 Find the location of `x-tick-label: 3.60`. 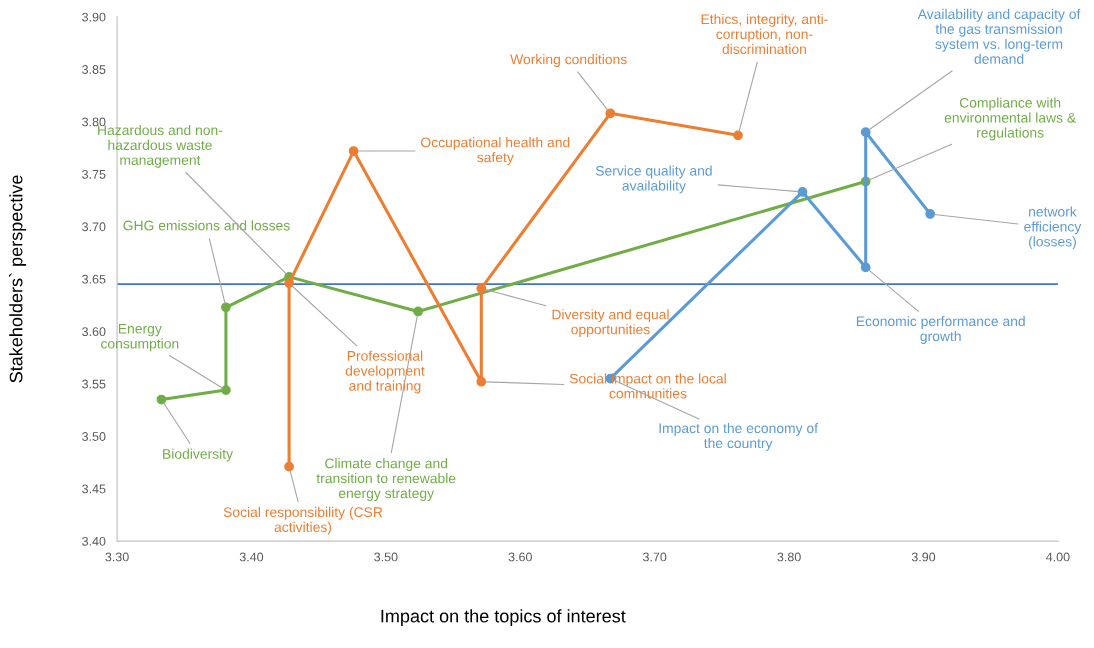

x-tick-label: 3.60 is located at coordinates (520, 557).